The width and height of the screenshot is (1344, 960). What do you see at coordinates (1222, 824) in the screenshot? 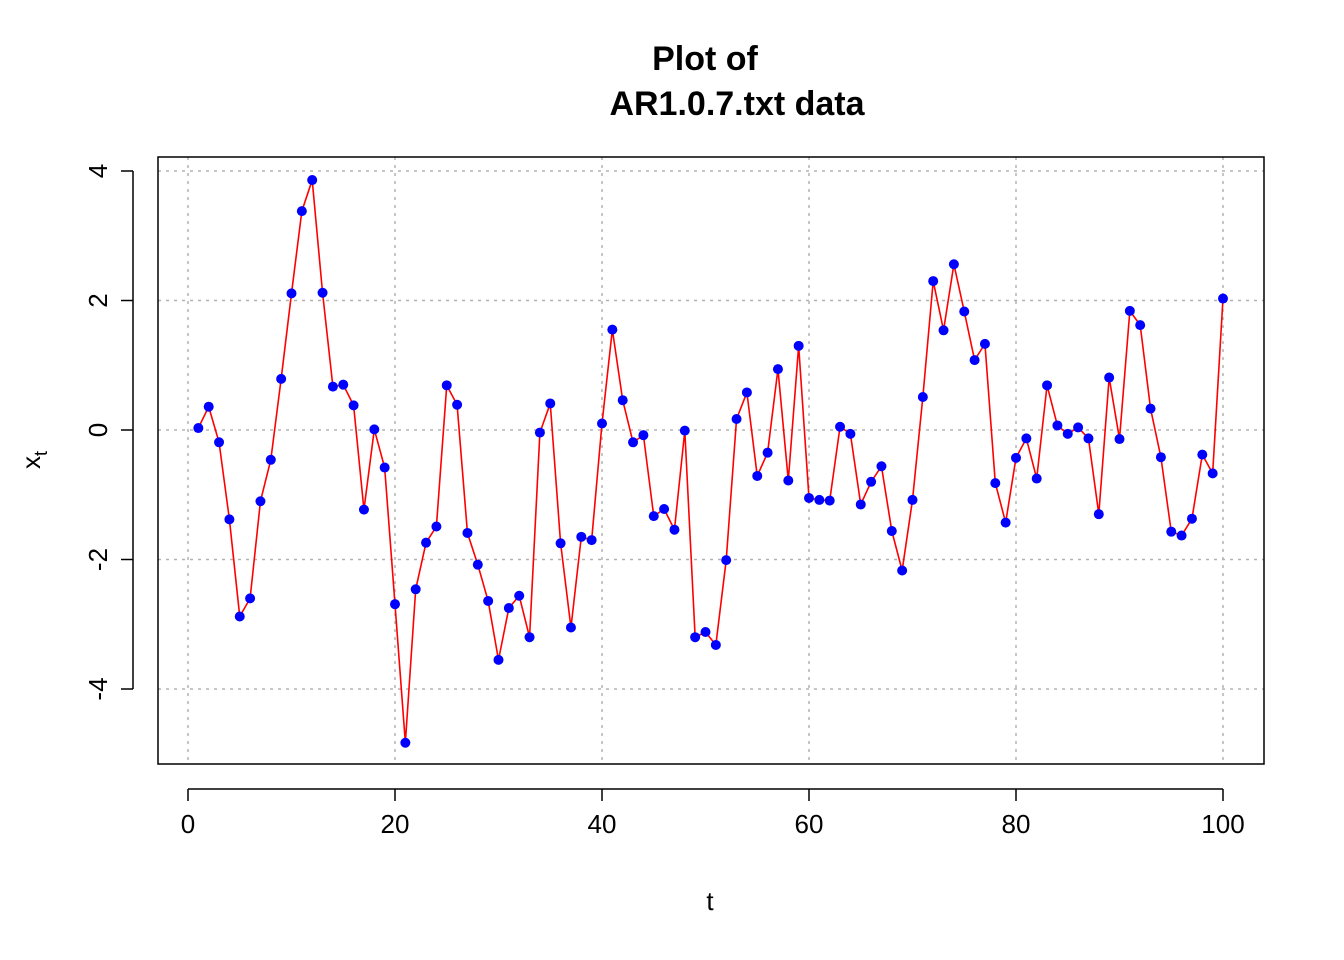
I see `x-tick-label: 100` at bounding box center [1222, 824].